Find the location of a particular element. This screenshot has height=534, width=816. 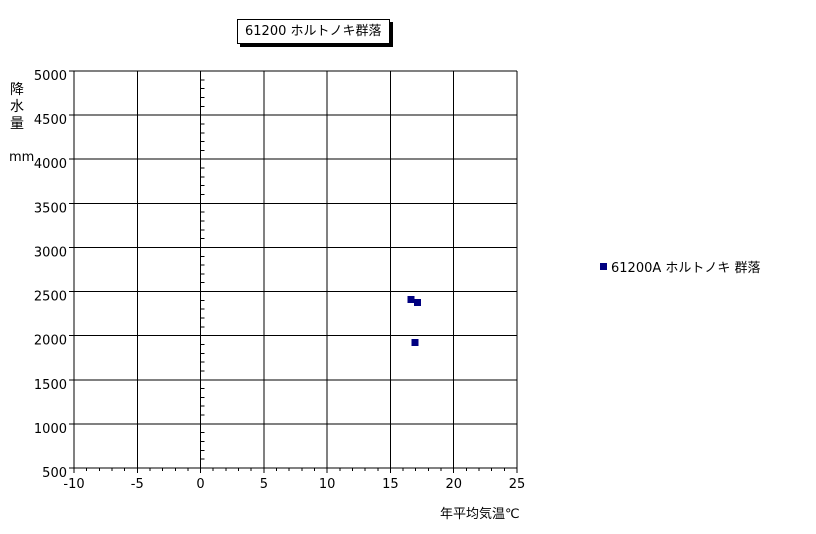

legend-label: 61200A ホルトノキ 群落 is located at coordinates (686, 268).